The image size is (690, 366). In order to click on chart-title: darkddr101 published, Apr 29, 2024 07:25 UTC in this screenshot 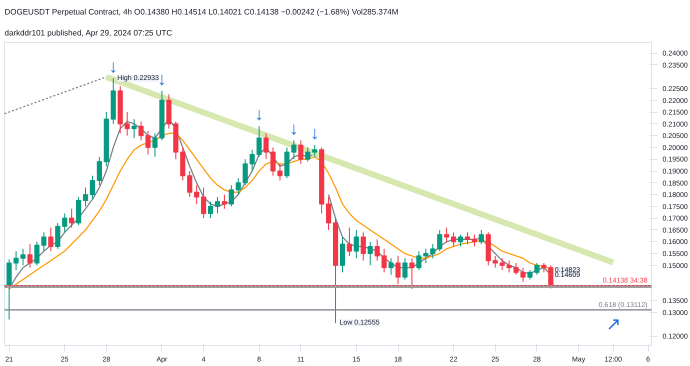, I will do `click(88, 33)`.